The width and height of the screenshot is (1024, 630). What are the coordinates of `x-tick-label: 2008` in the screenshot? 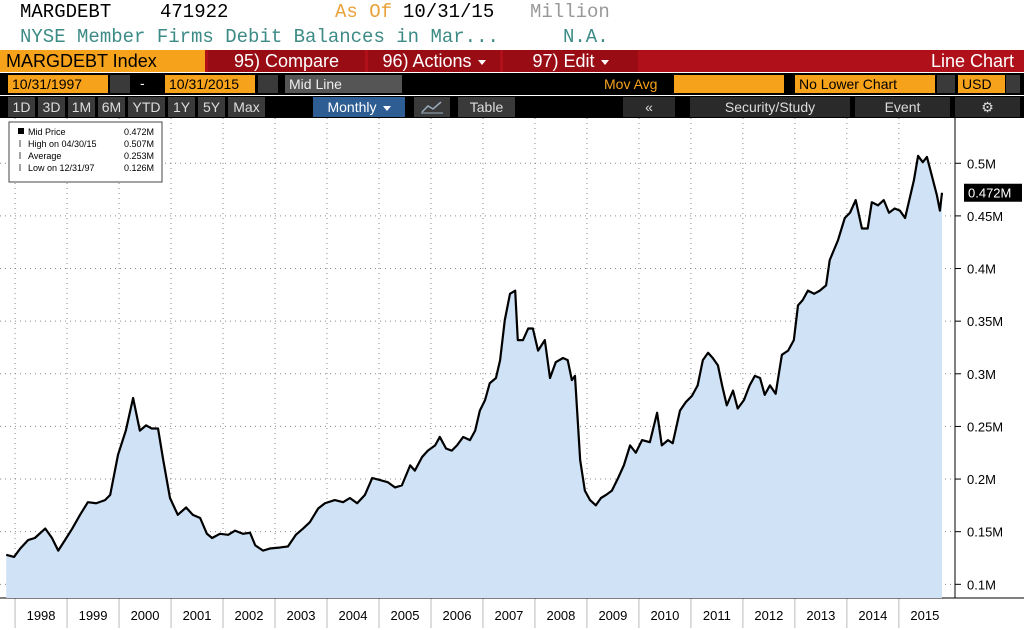 It's located at (560, 615).